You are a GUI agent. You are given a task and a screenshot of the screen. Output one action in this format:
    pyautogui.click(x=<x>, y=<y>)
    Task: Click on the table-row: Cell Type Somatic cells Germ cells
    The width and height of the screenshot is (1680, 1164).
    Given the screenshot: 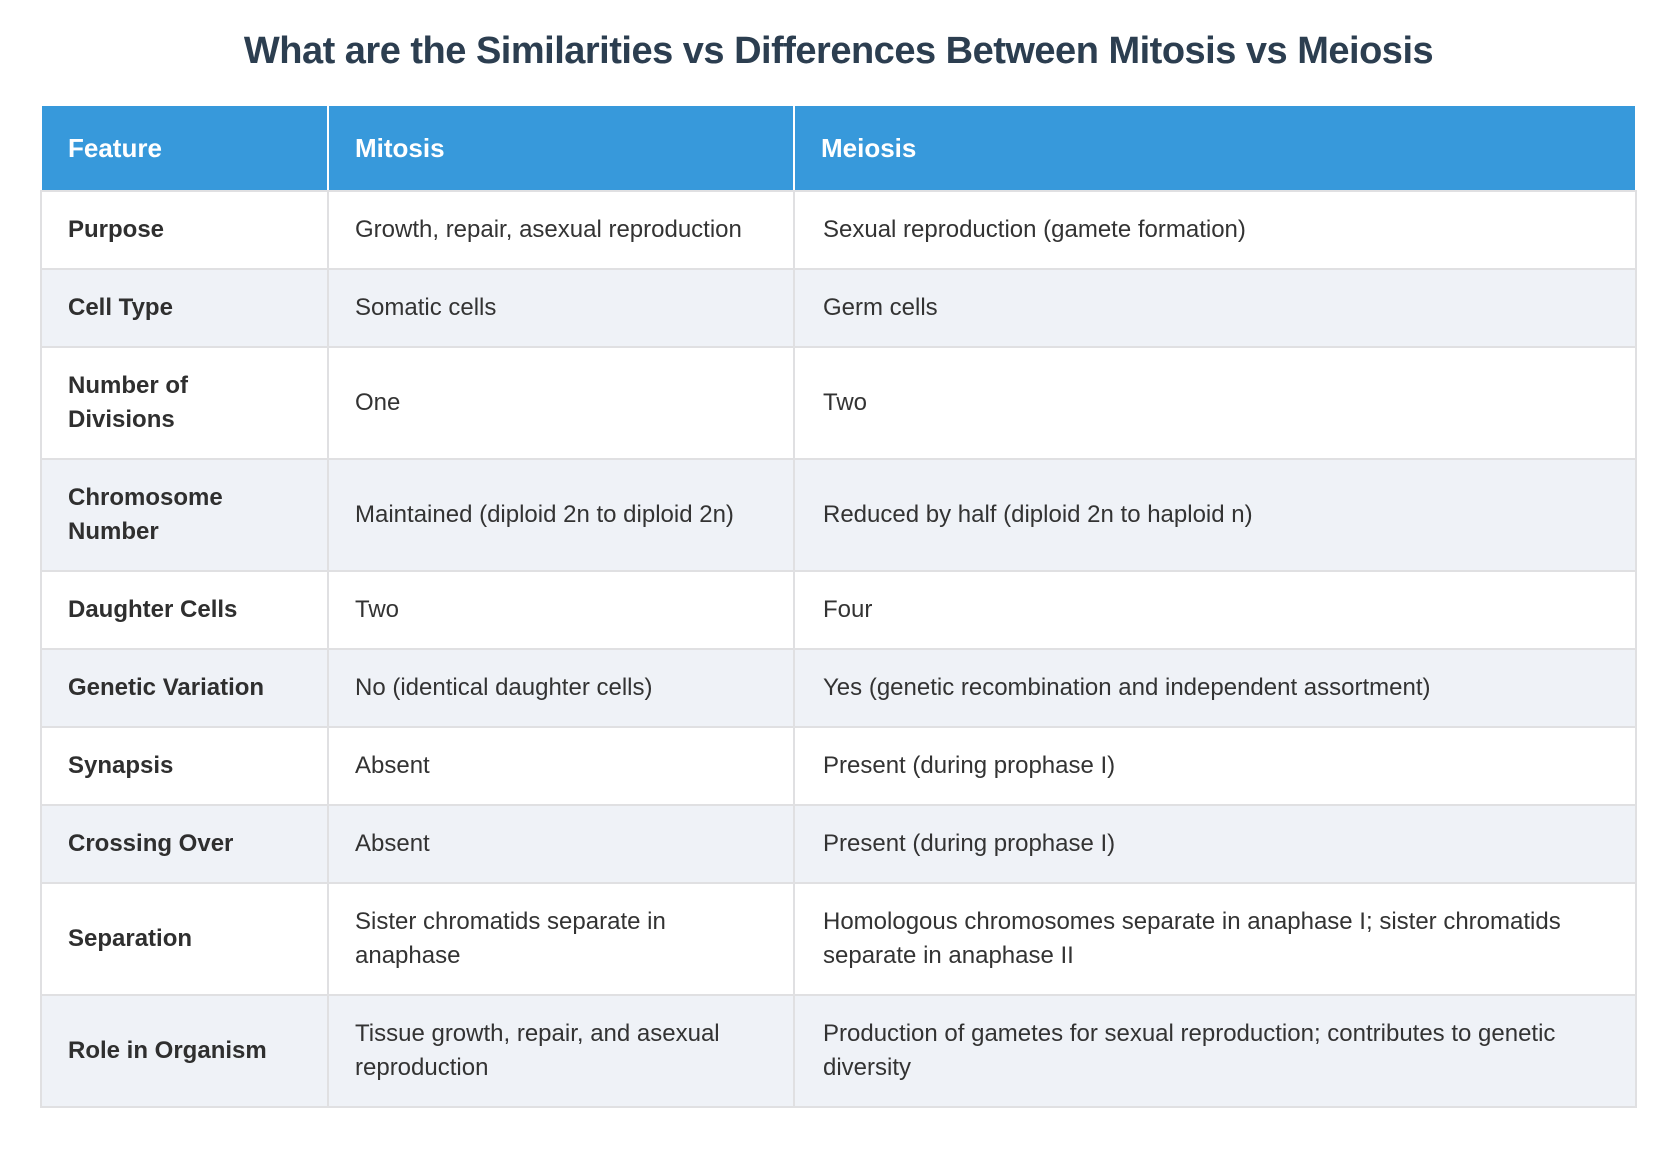 What is the action you would take?
    pyautogui.click(x=838, y=308)
    